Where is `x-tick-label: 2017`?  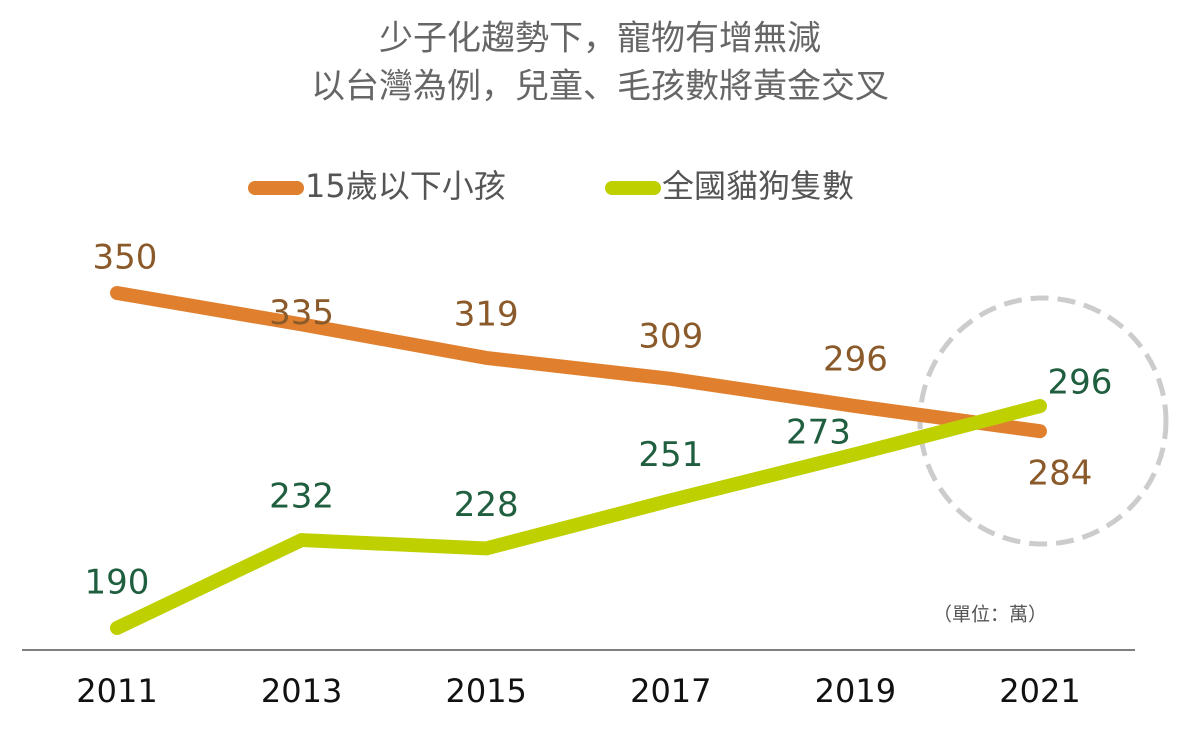
x-tick-label: 2017 is located at coordinates (670, 691).